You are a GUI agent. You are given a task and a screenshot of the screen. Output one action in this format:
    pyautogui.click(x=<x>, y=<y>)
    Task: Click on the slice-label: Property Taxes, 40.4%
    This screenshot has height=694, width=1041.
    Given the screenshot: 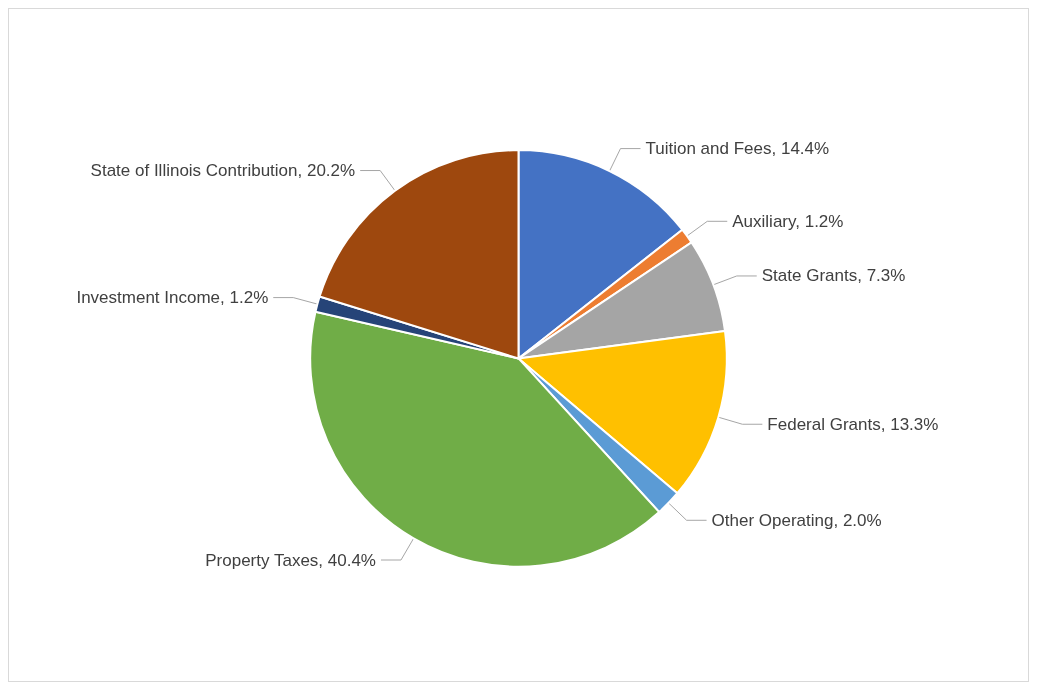 What is the action you would take?
    pyautogui.click(x=290, y=560)
    